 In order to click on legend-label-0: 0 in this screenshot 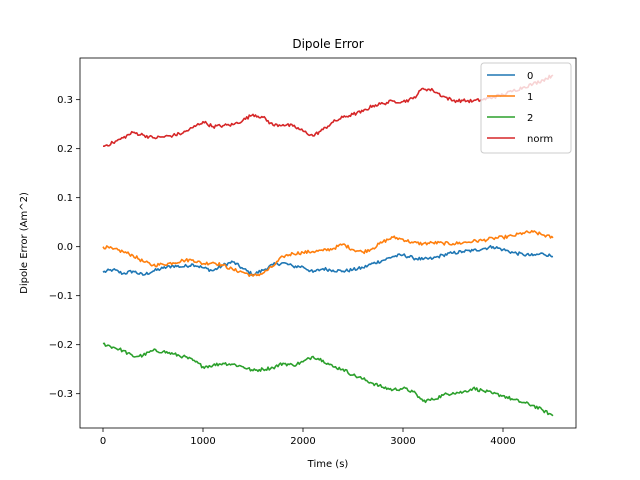, I will do `click(530, 76)`.